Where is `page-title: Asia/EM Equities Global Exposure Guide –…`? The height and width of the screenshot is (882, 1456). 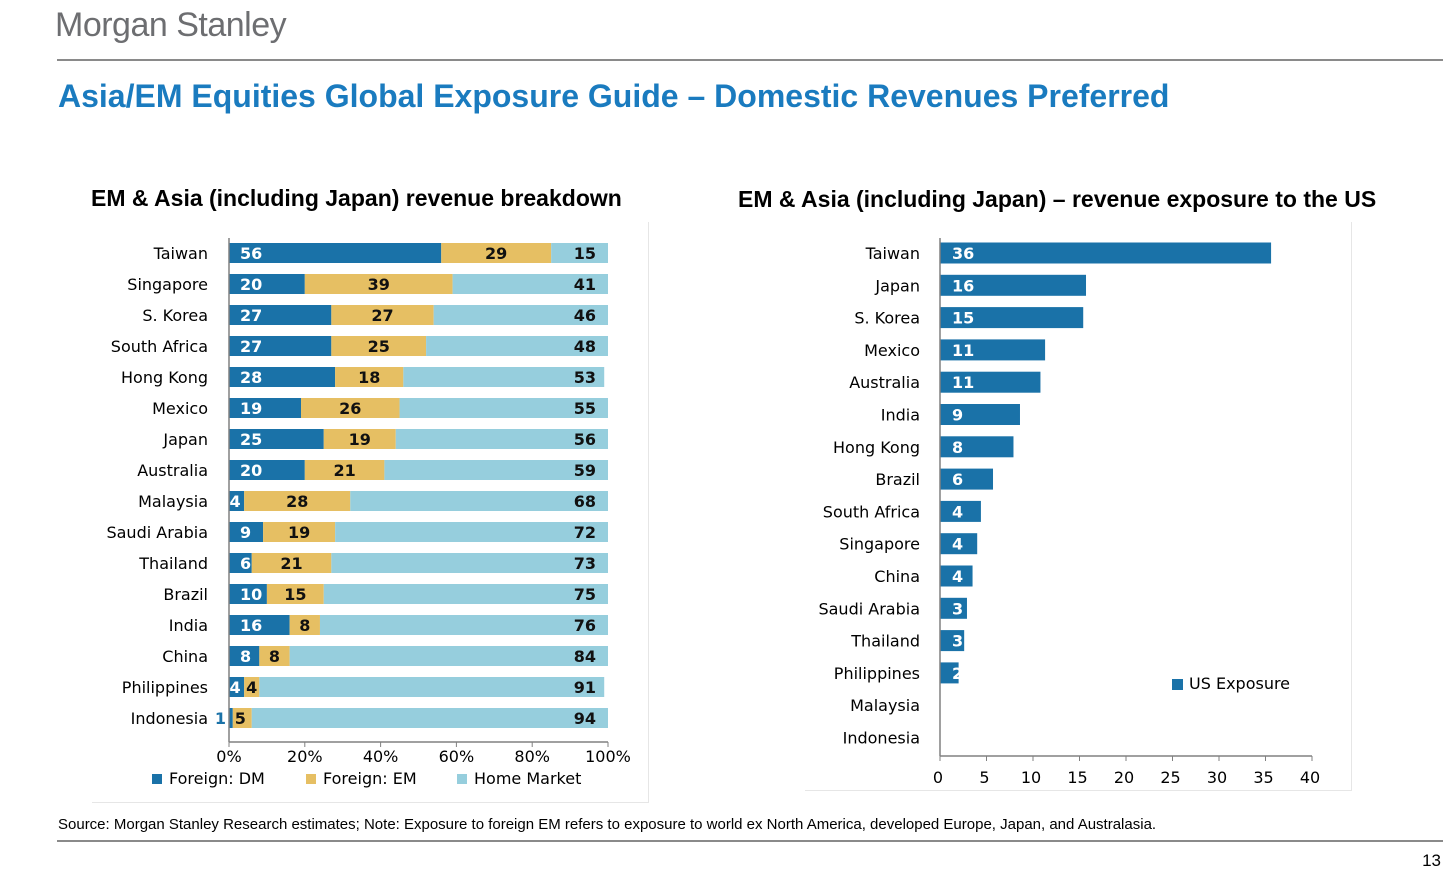
page-title: Asia/EM Equities Global Exposure Guide –… is located at coordinates (614, 96).